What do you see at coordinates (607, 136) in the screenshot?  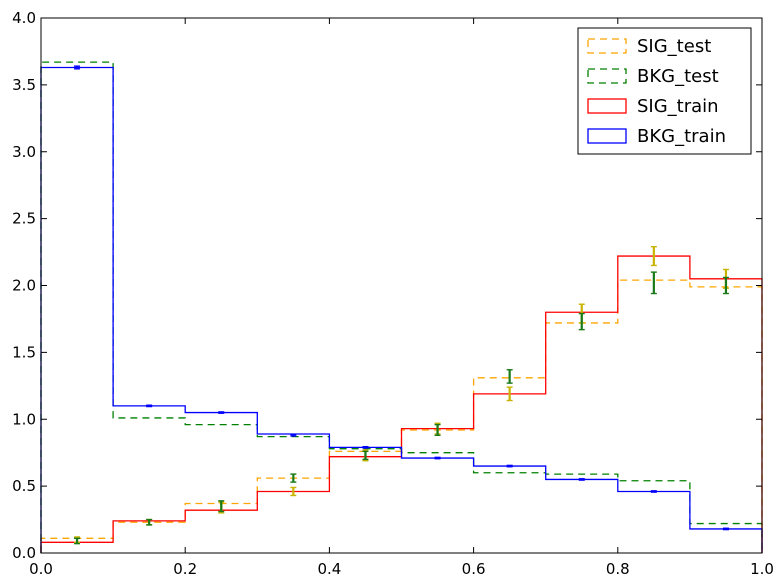 I see `legend-swatch-bkg-train` at bounding box center [607, 136].